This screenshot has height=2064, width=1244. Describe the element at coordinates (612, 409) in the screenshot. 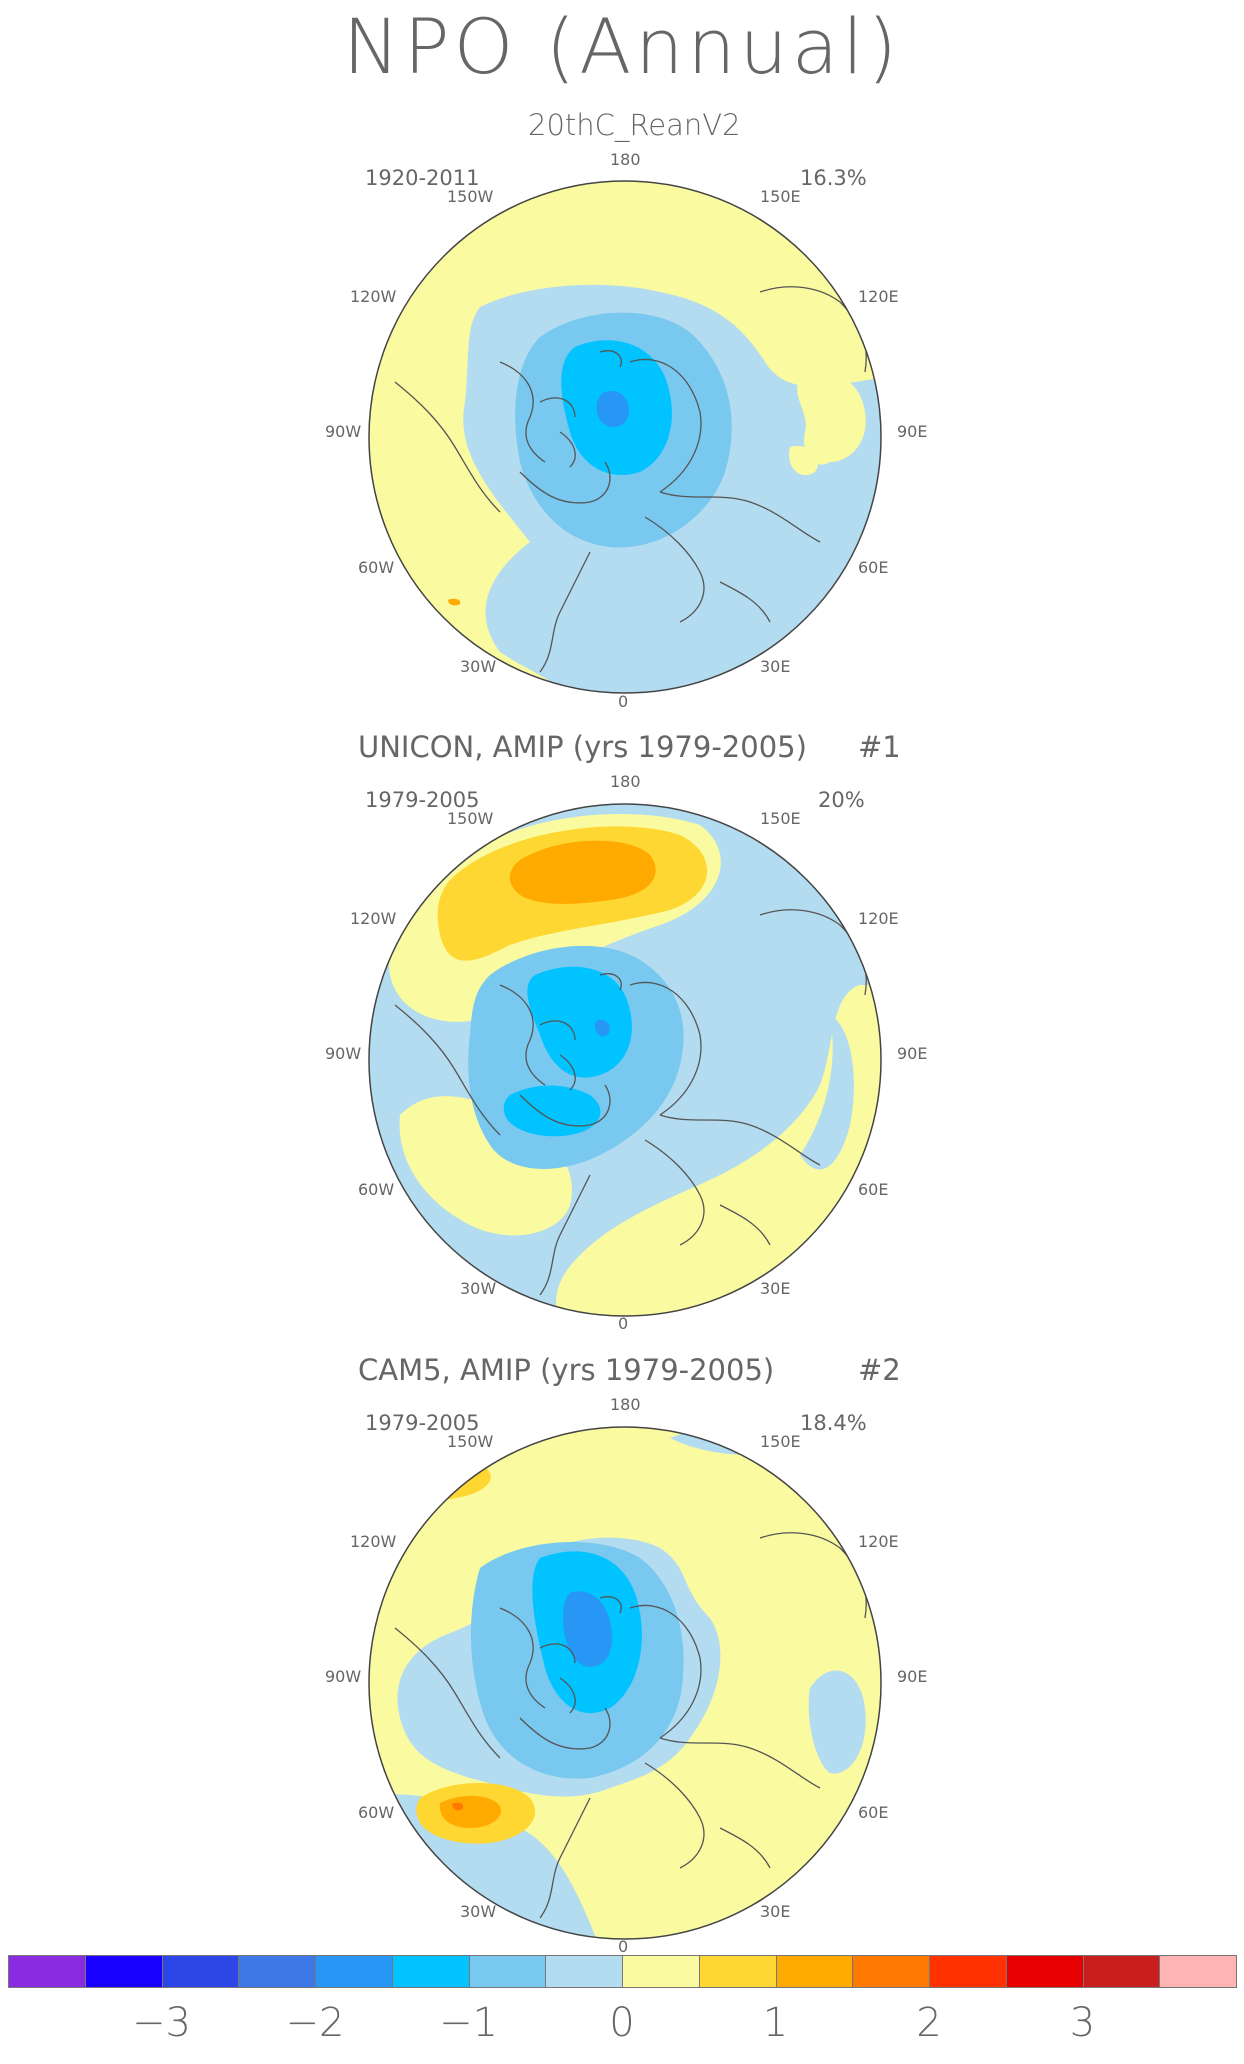

I see `panel-1-blue-core` at that location.